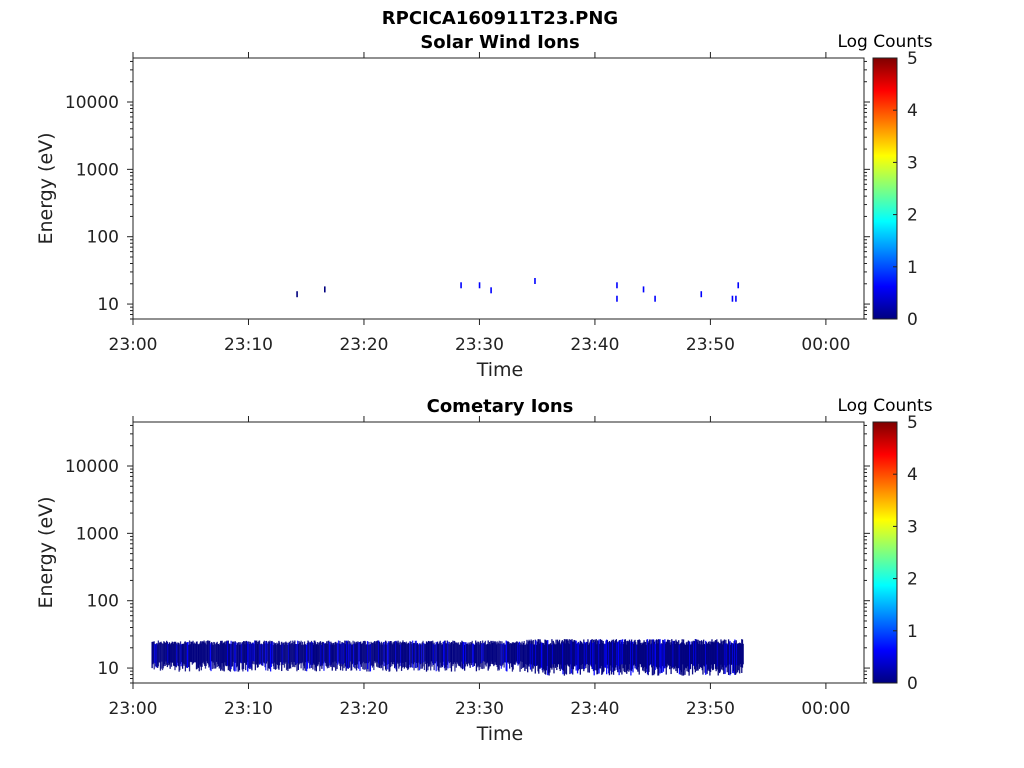  Describe the element at coordinates (500, 406) in the screenshot. I see `panel-title: Cometary Ions` at that location.